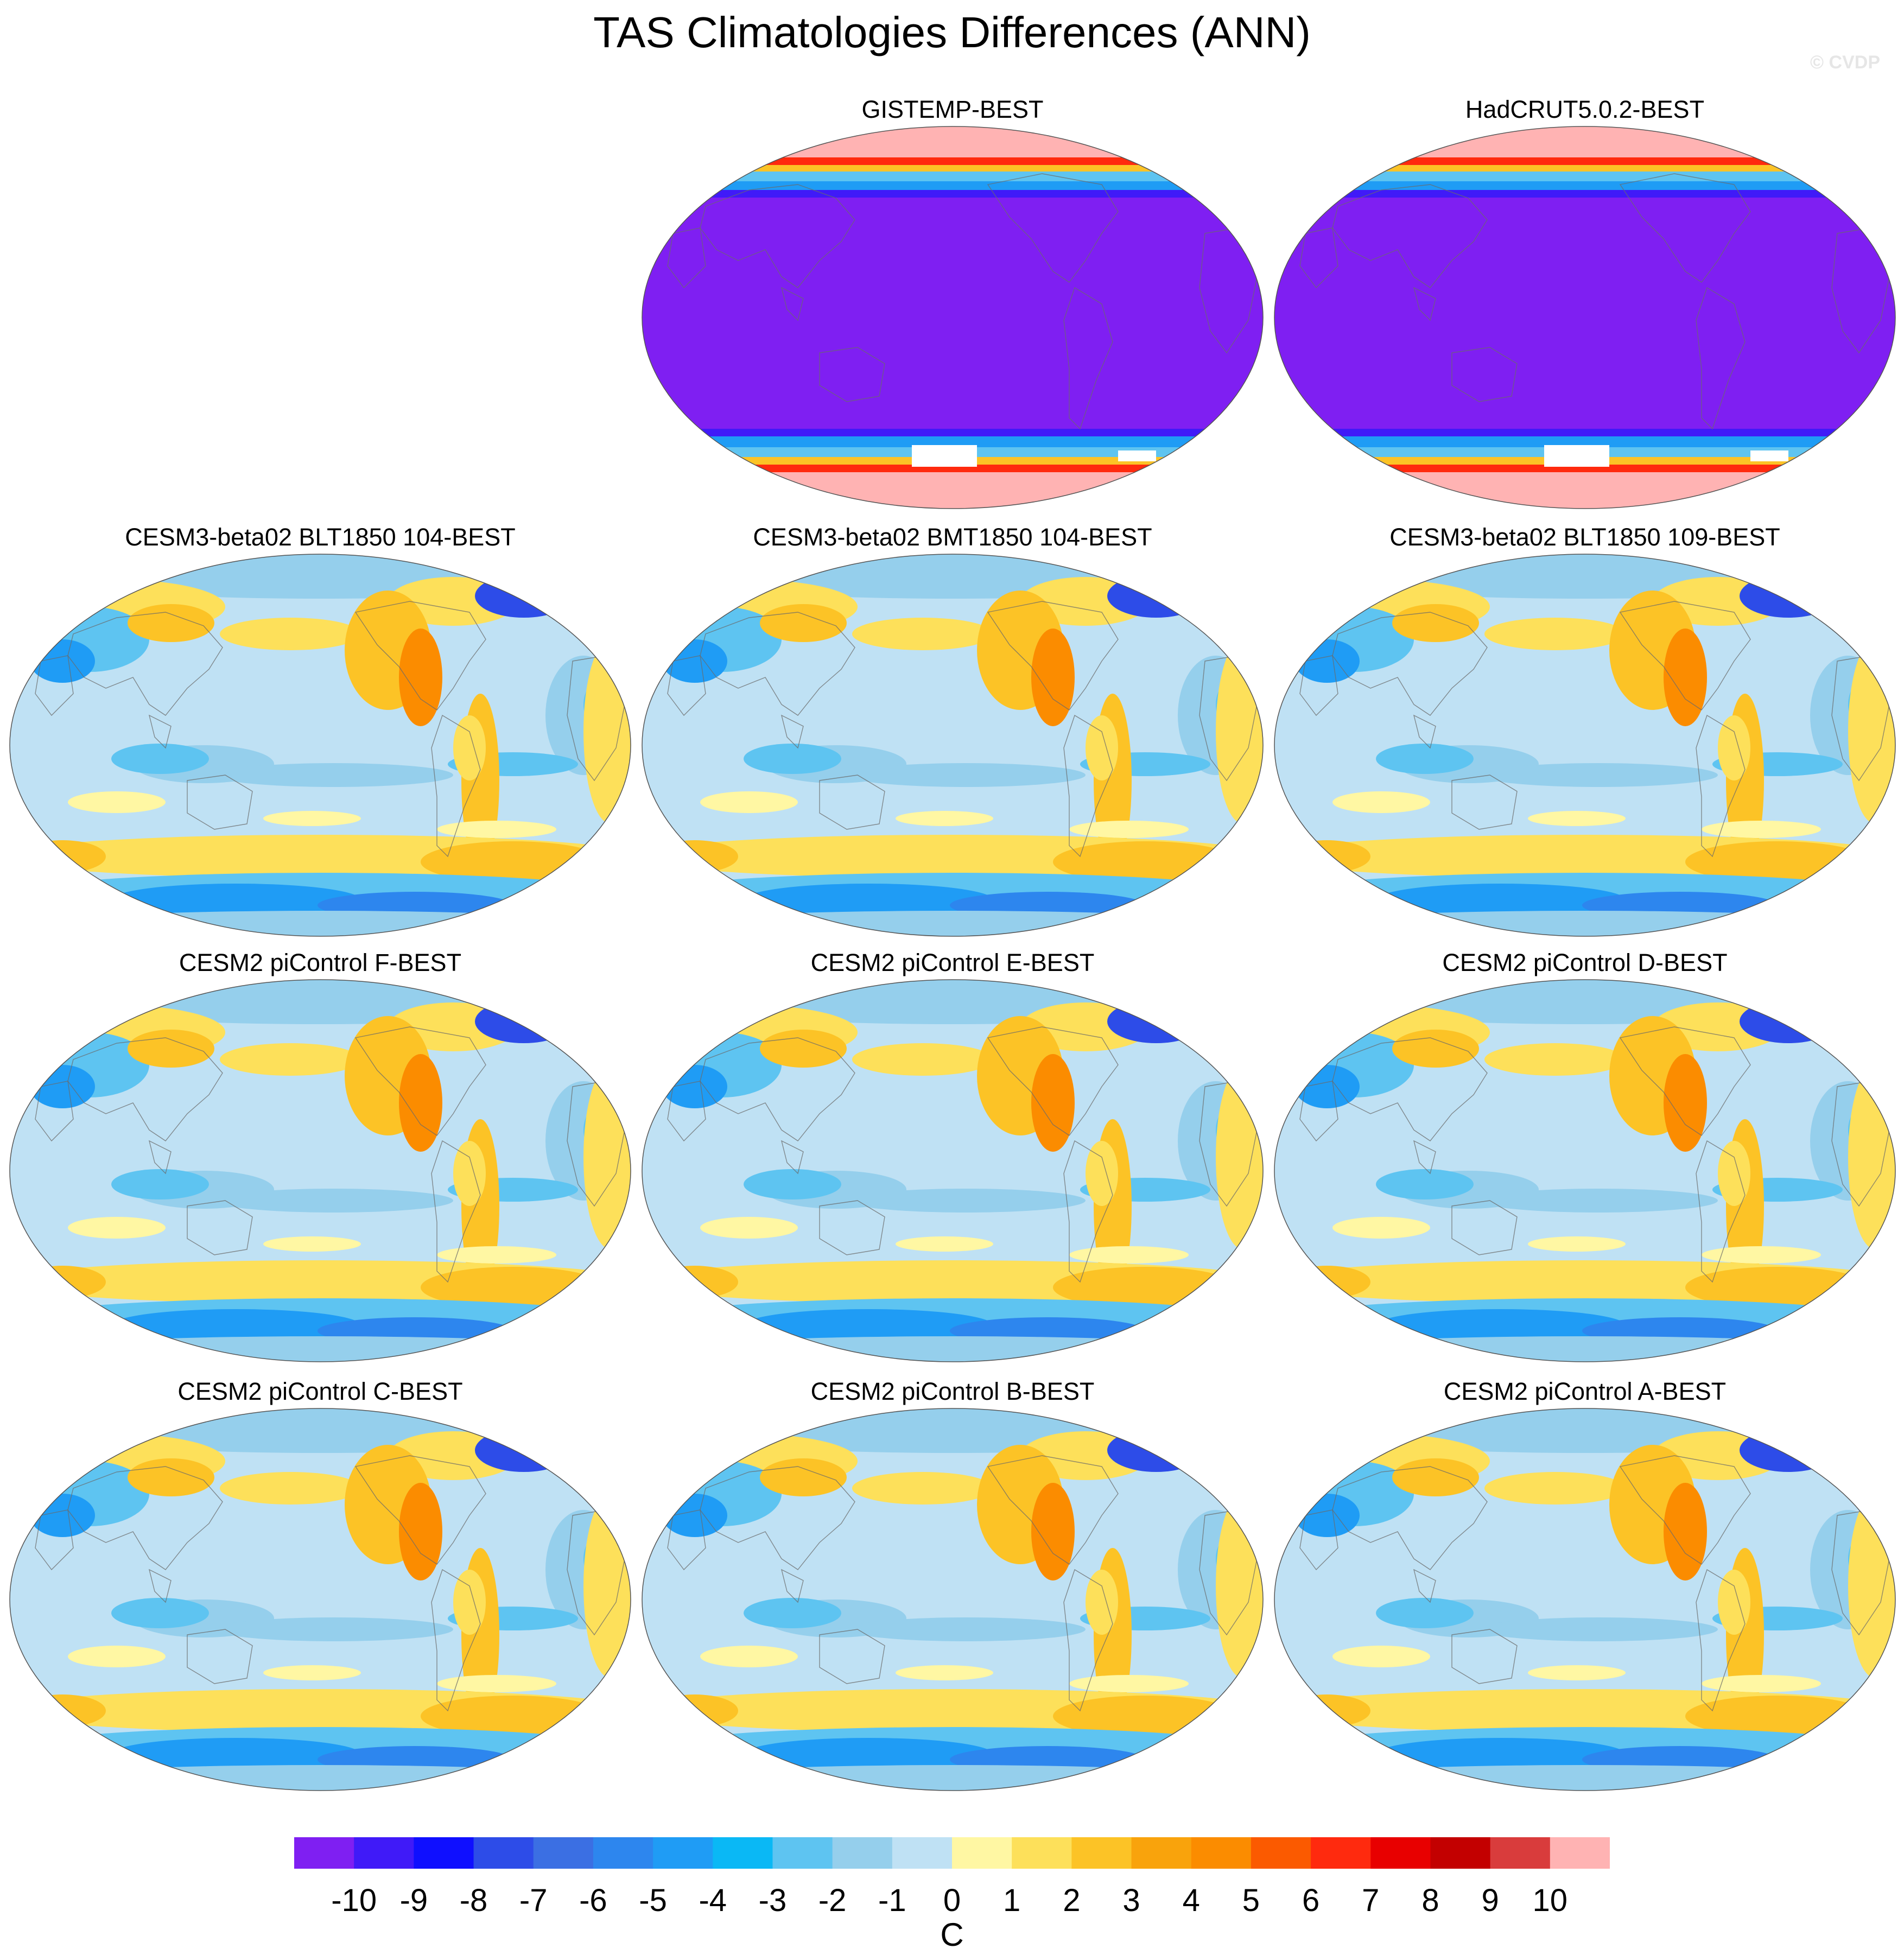 The image size is (1904, 1955). What do you see at coordinates (1576, 456) in the screenshot?
I see `missing-data-patch` at bounding box center [1576, 456].